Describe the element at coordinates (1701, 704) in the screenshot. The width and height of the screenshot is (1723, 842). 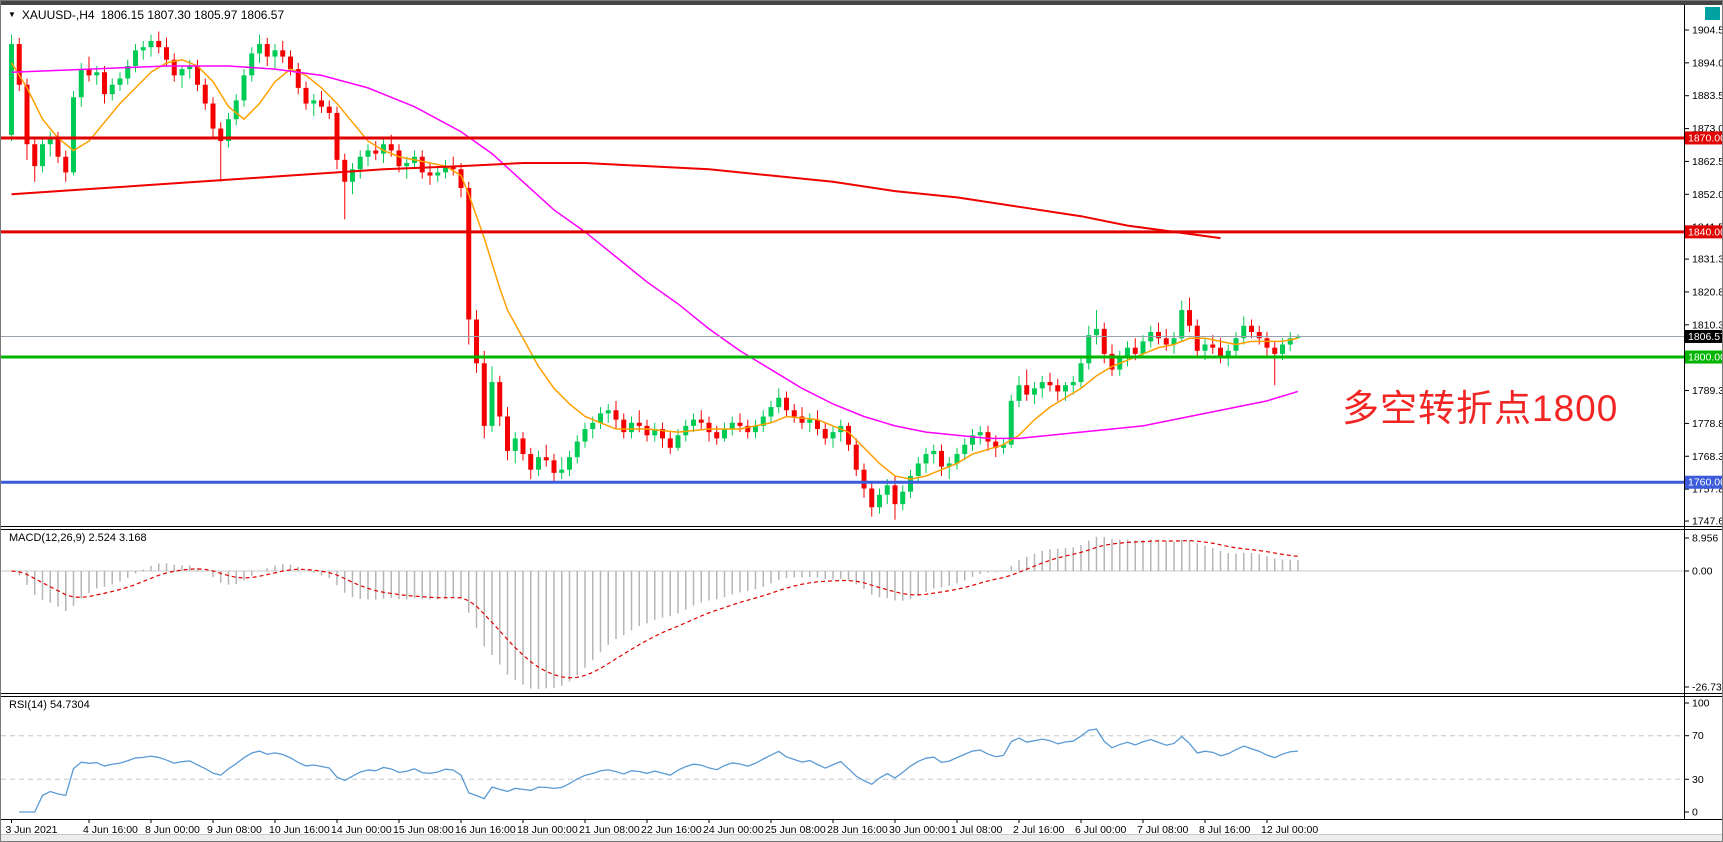
I see `rsi-tick-label: 100` at that location.